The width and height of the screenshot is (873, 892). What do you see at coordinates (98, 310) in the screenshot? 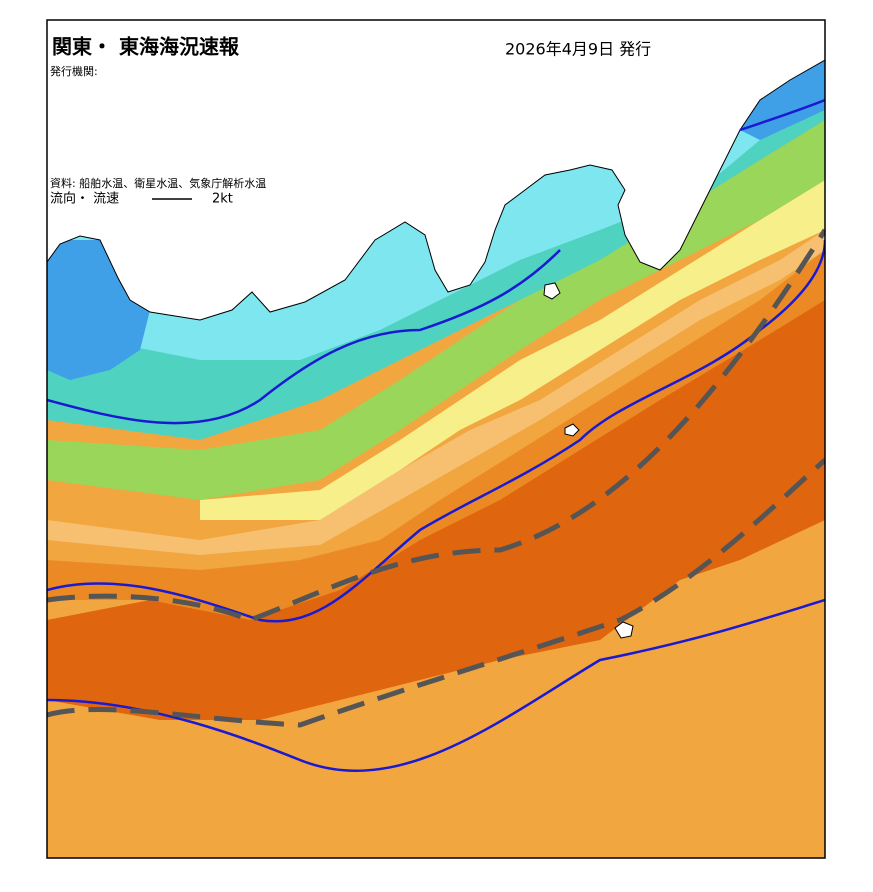
I see `ise-bay` at bounding box center [98, 310].